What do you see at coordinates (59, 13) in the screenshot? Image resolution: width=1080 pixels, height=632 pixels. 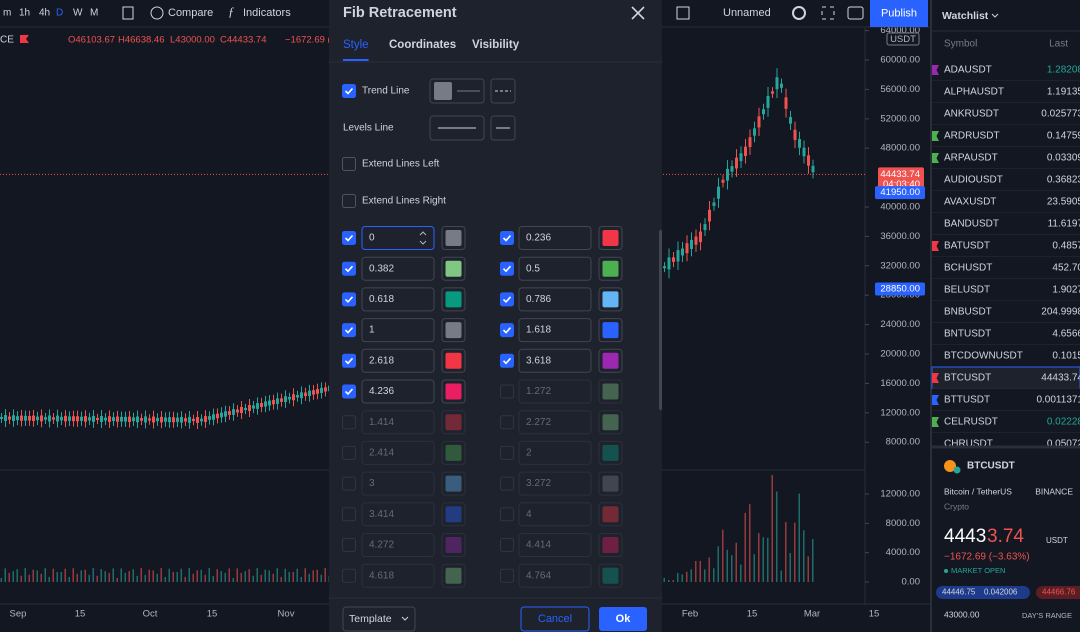 I see `interval-button: D` at bounding box center [59, 13].